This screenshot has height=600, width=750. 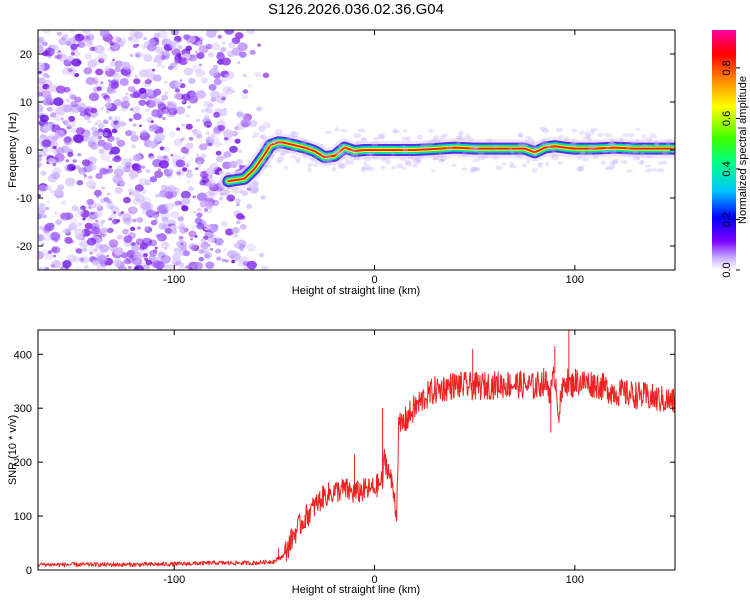 I want to click on spectrogram-ridge, so click(x=447, y=158).